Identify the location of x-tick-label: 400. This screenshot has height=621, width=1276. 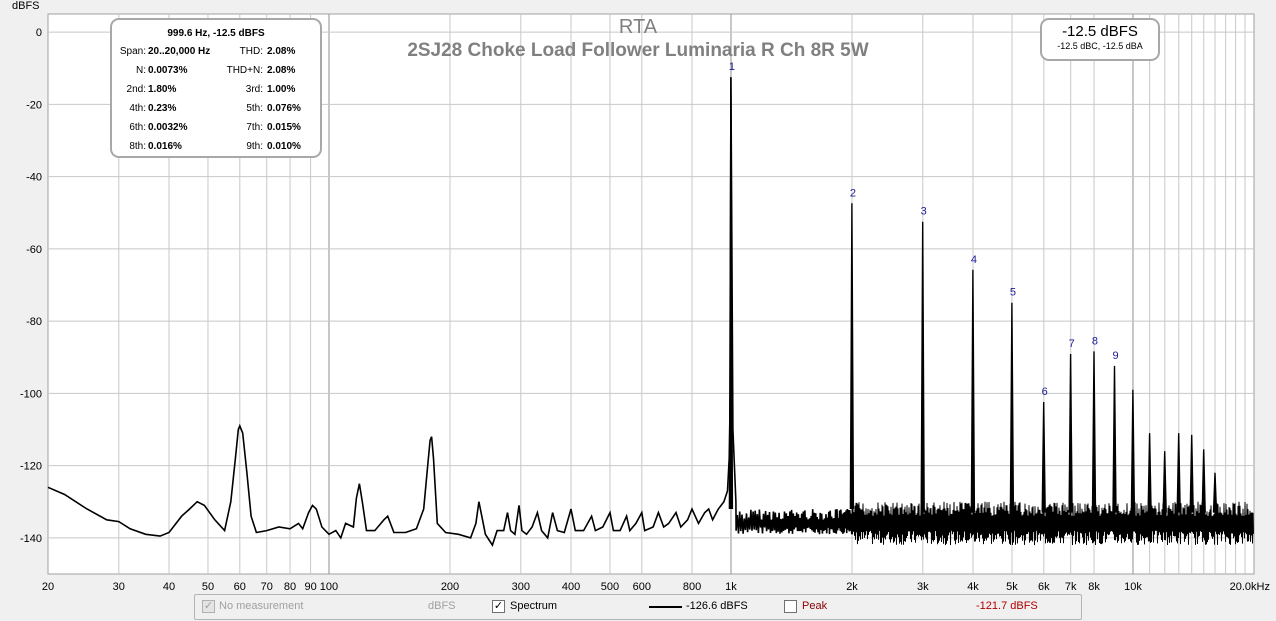
(571, 586).